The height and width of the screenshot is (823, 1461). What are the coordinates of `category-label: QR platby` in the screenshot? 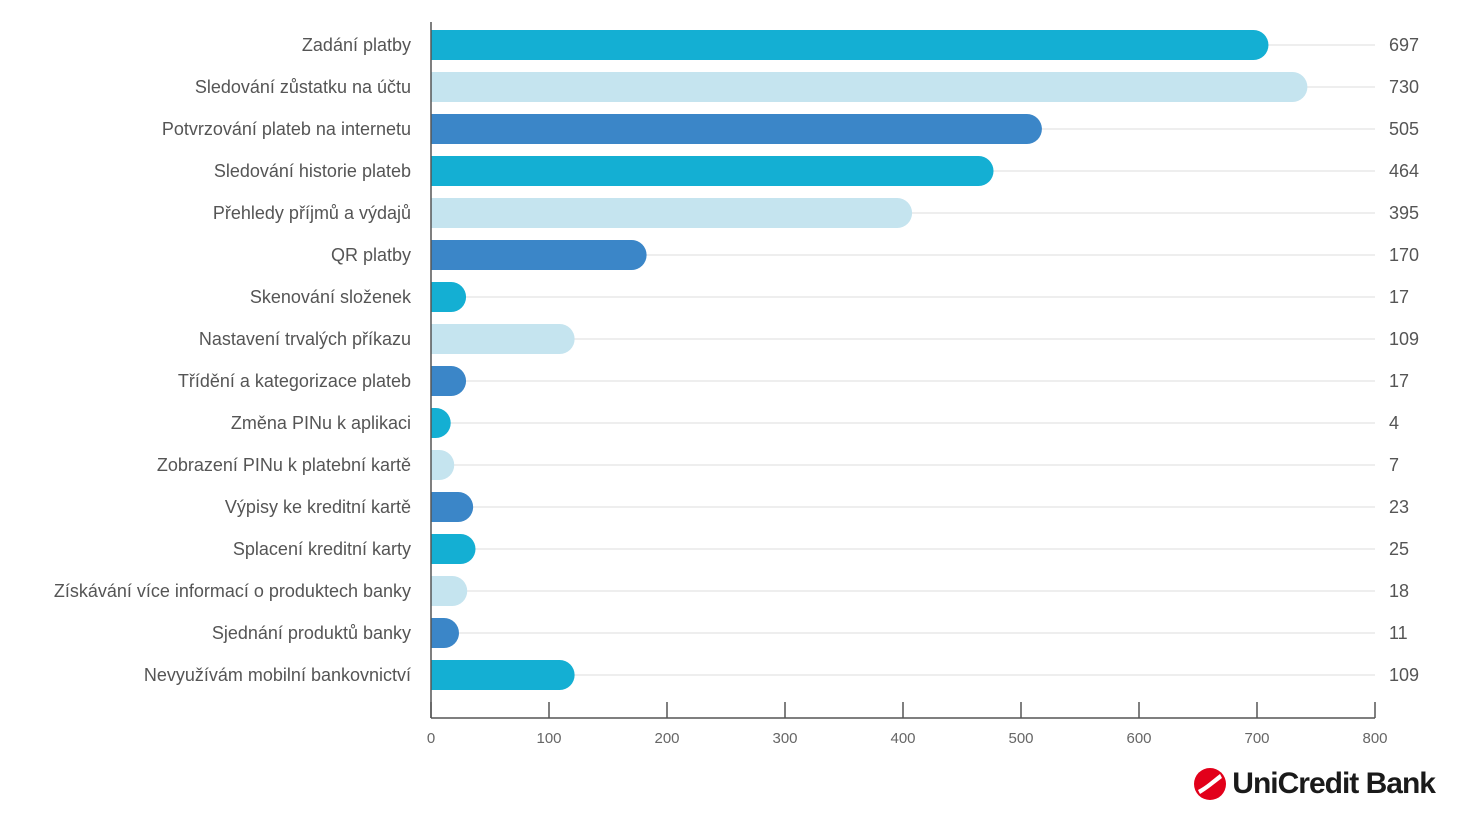 It's located at (371, 255).